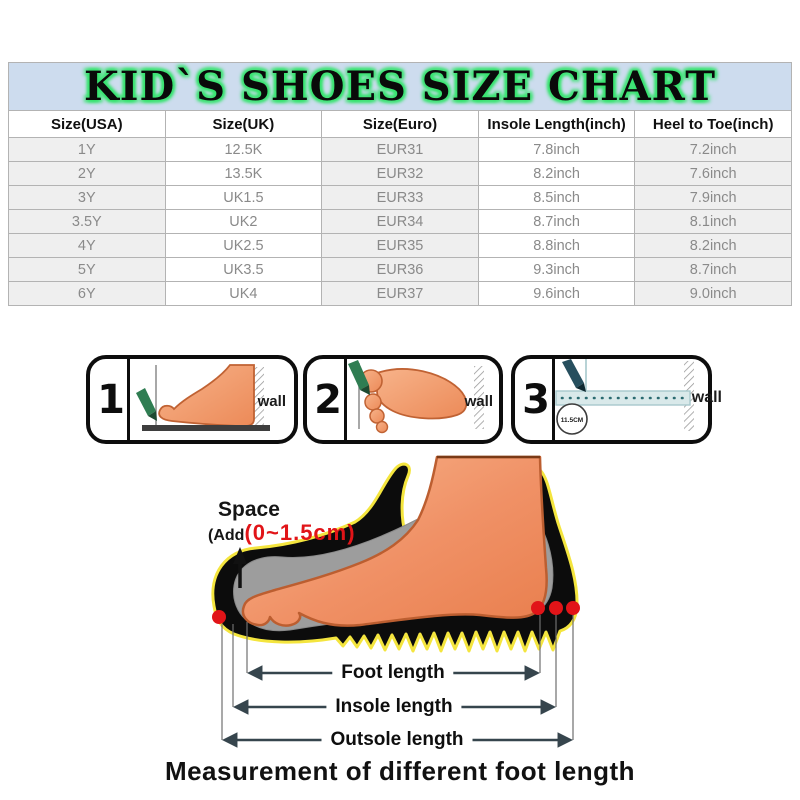 Image resolution: width=800 pixels, height=800 pixels. I want to click on table-row: 3Y UK1.5 EUR33 8.5inch 7.9inch, so click(400, 197).